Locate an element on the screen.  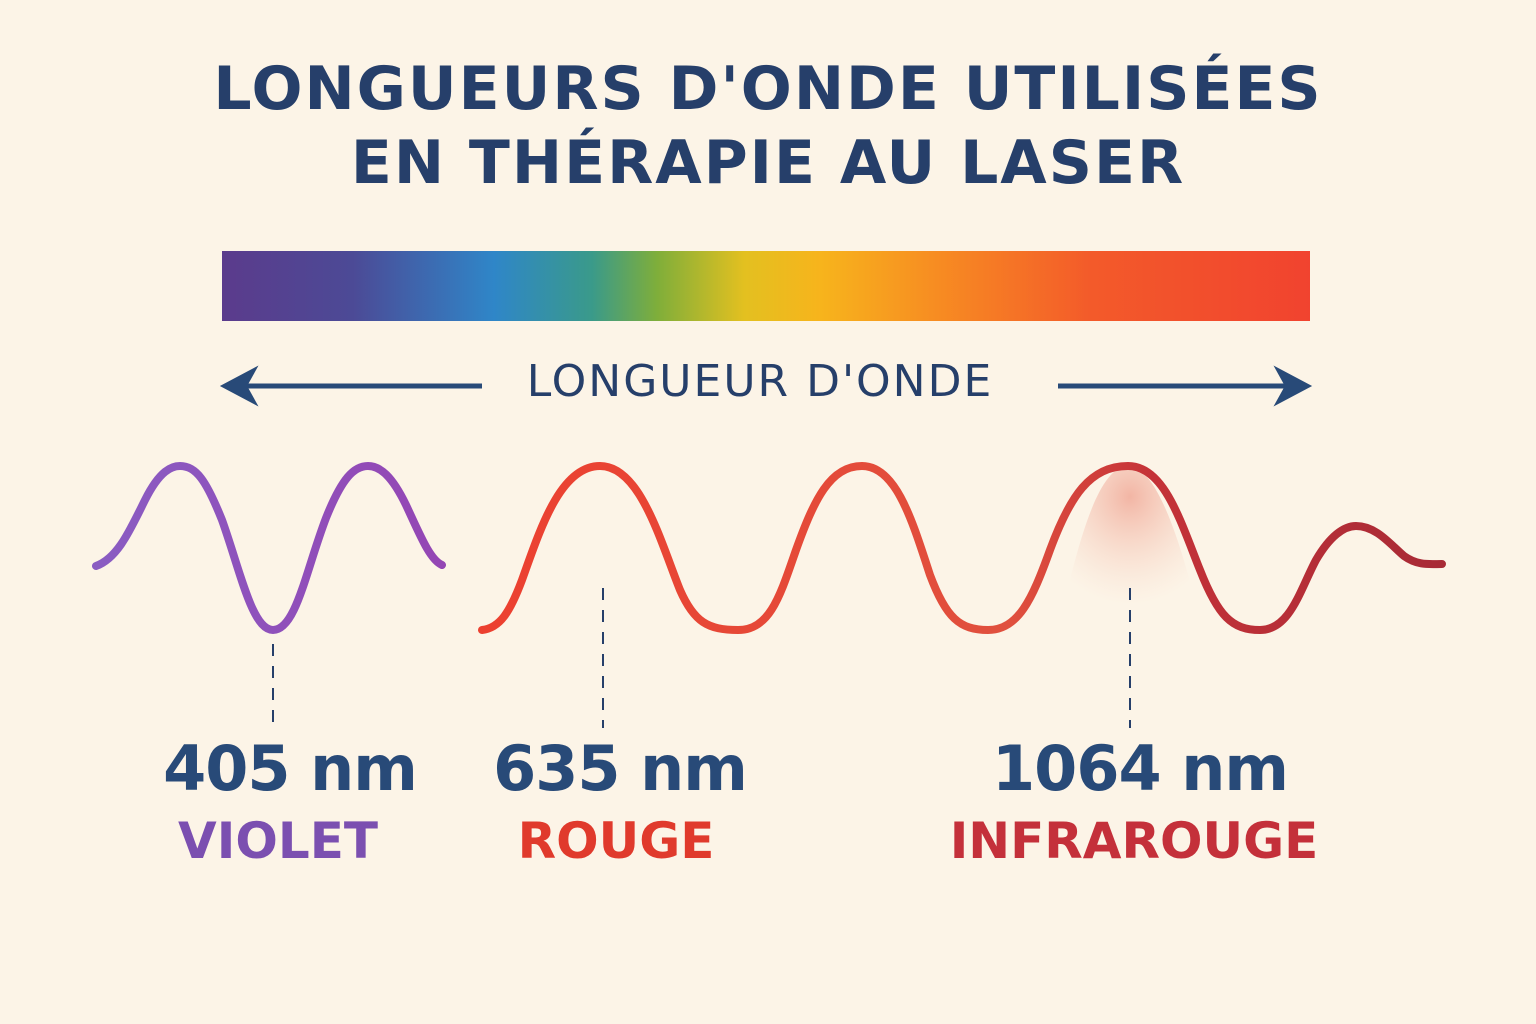
wavelength-405: 405 nm is located at coordinates (290, 768).